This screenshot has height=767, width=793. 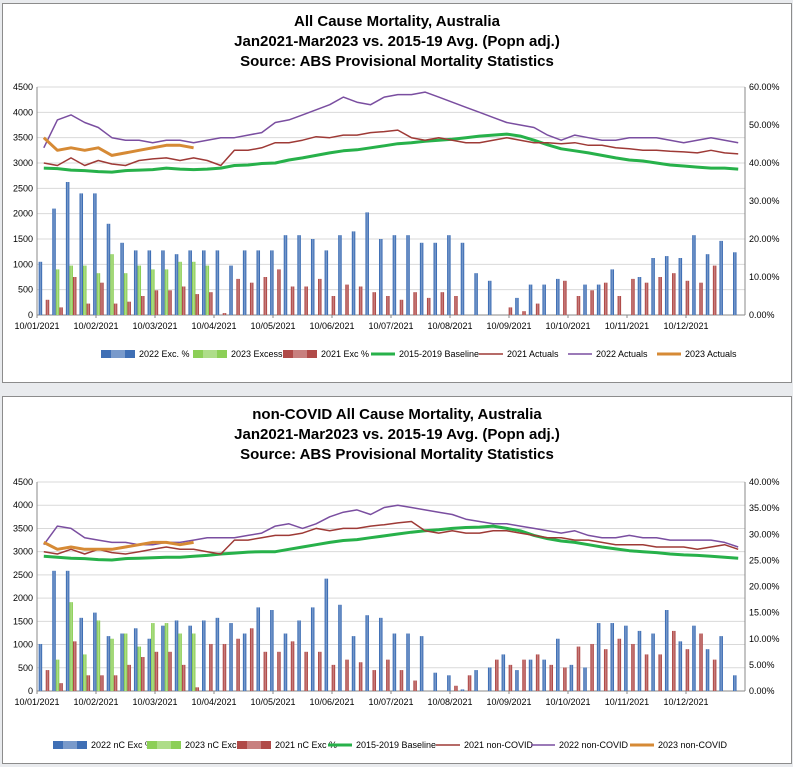 I want to click on y-right-tick-label: 10.00%, so click(x=764, y=639).